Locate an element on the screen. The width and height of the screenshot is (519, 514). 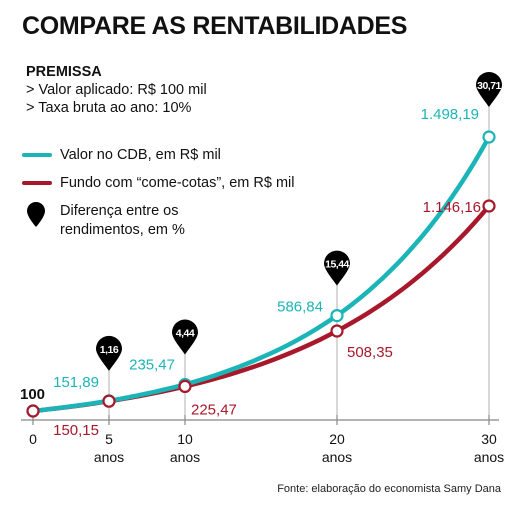
difference-pin-label: 1,16 is located at coordinates (109, 350).